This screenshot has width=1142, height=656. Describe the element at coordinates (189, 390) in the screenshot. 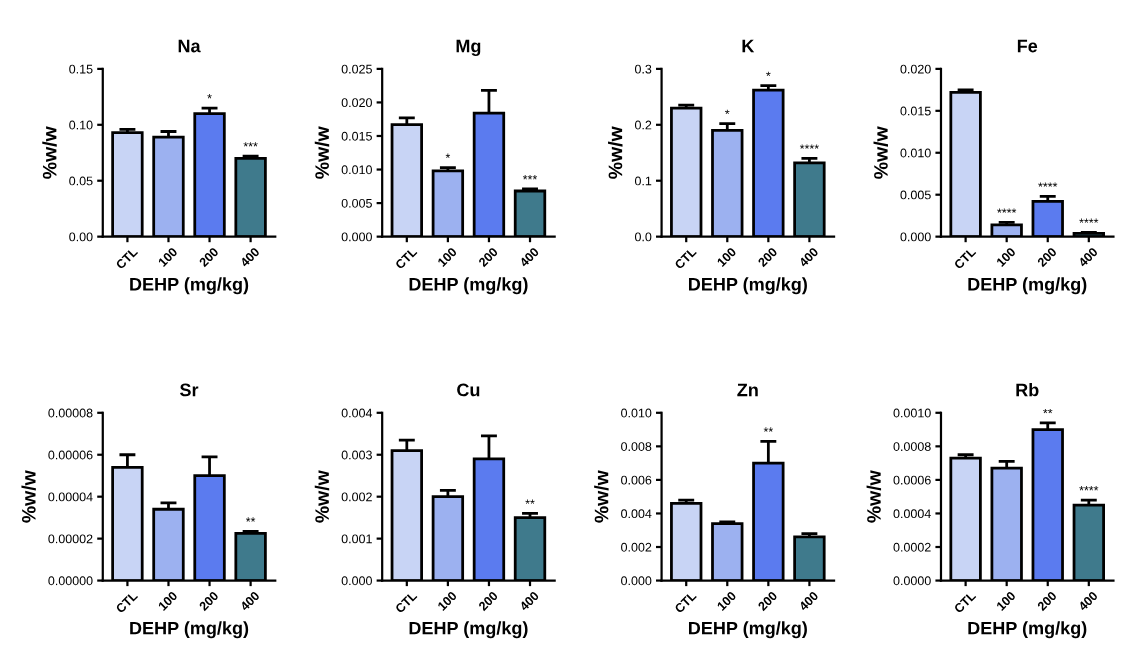

I see `chart-title: Sr` at that location.